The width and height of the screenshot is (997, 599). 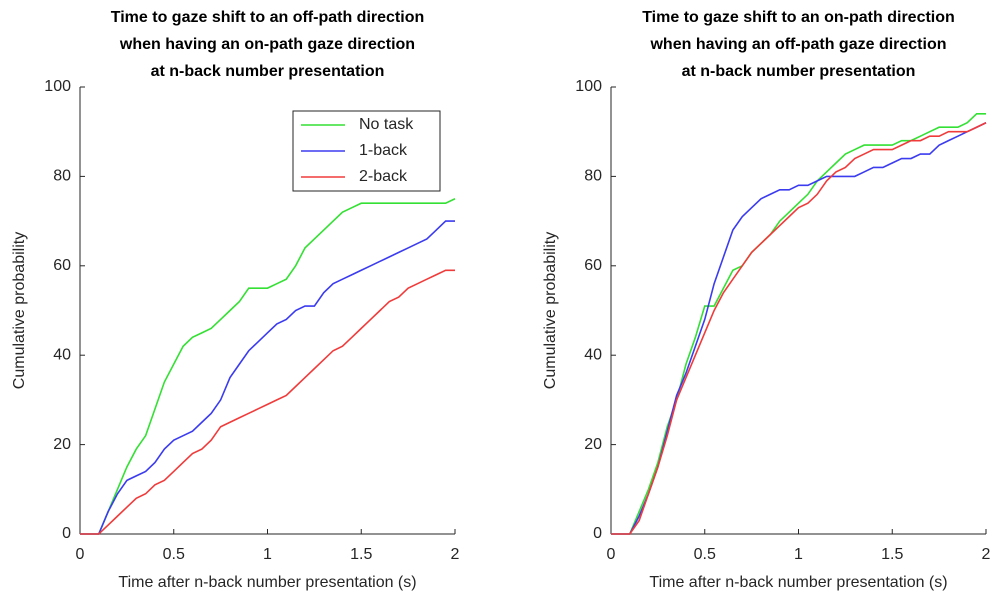 I want to click on legend-label: 1-back, so click(x=383, y=150).